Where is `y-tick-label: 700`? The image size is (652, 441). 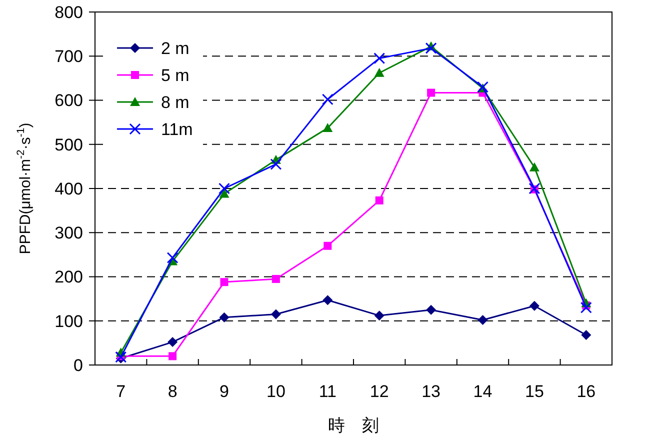
y-tick-label: 700 is located at coordinates (68, 56).